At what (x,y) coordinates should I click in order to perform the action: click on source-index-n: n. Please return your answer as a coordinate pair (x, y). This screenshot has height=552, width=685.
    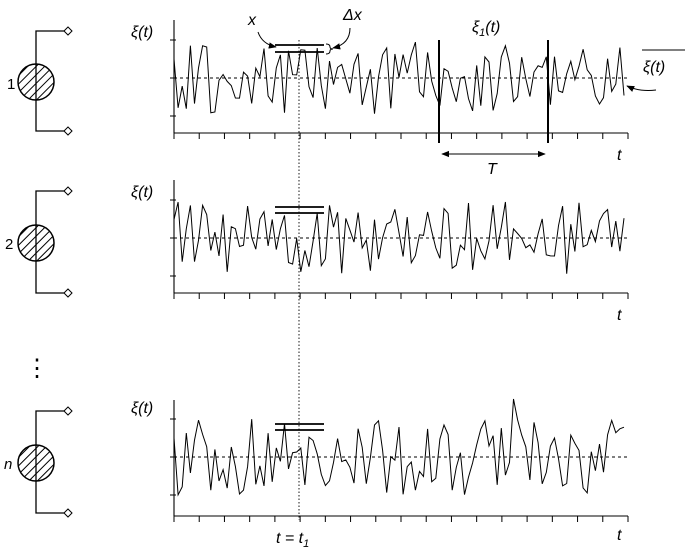
    Looking at the image, I should click on (8, 464).